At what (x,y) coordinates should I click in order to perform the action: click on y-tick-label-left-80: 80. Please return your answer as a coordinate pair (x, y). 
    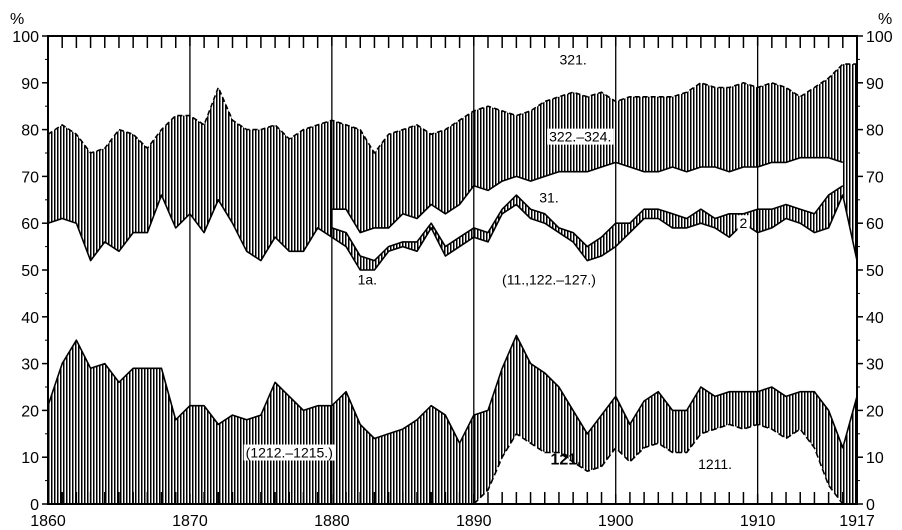
    Looking at the image, I should click on (30, 131).